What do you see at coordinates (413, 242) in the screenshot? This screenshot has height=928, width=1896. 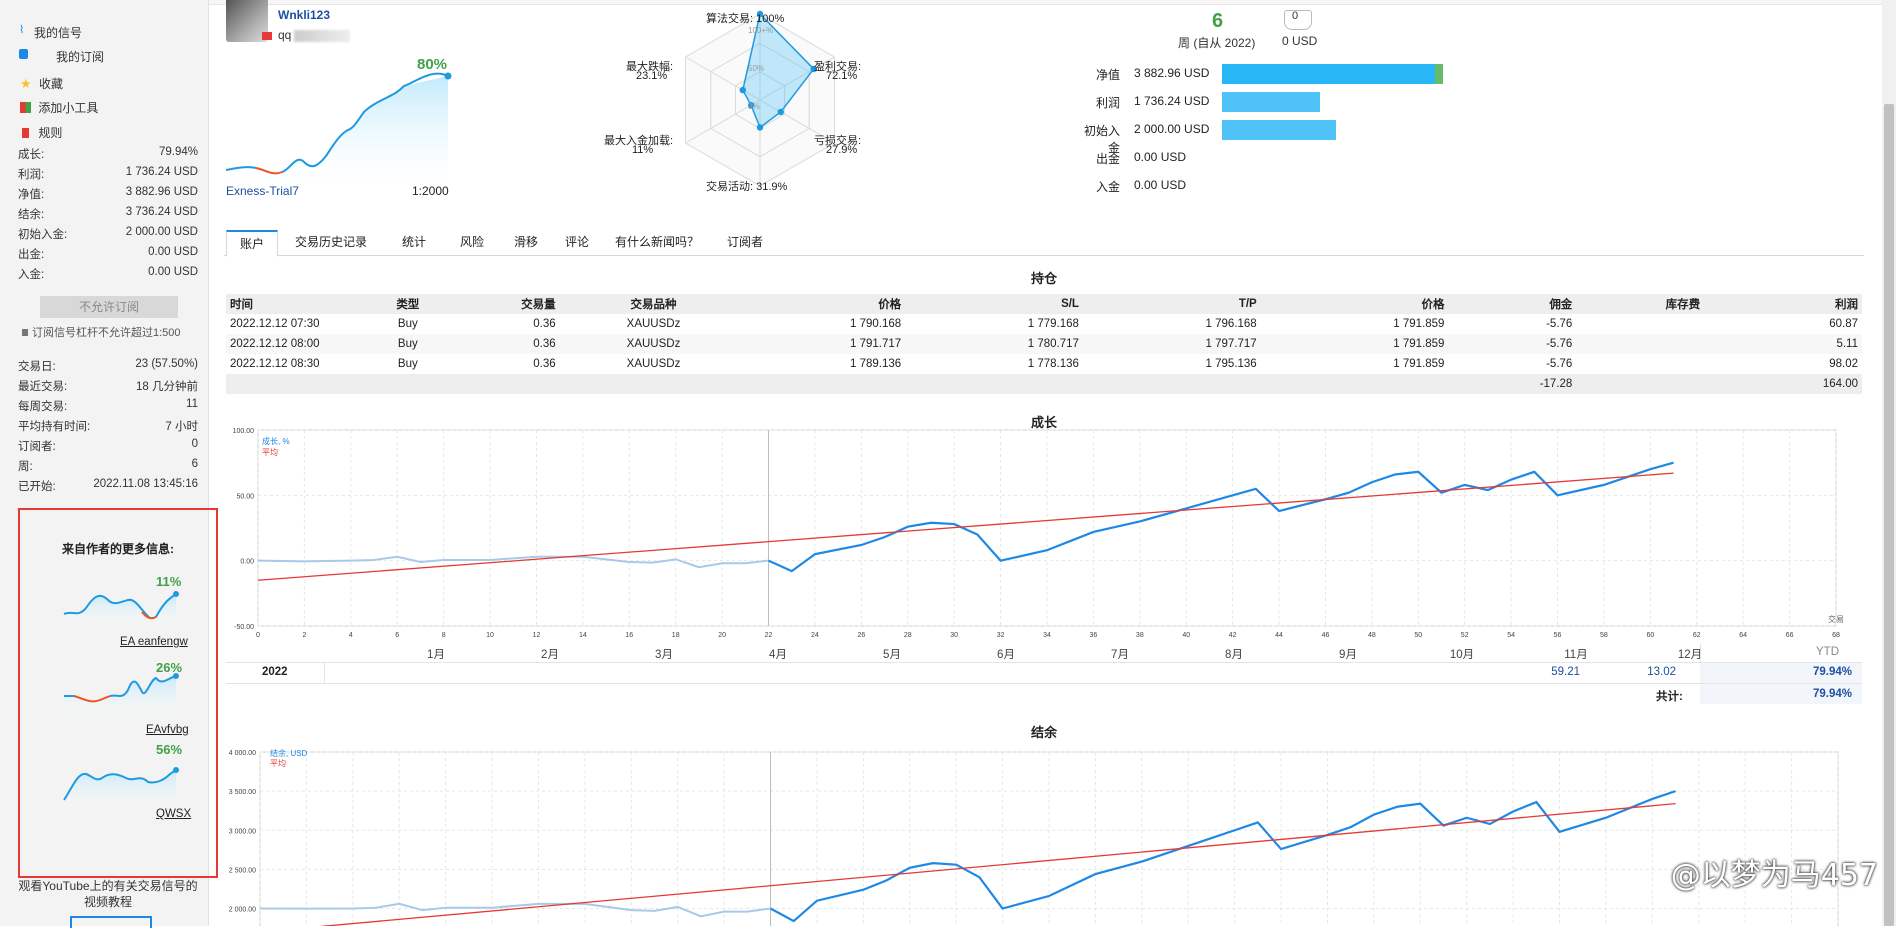 I see `tab-3: 统计` at bounding box center [413, 242].